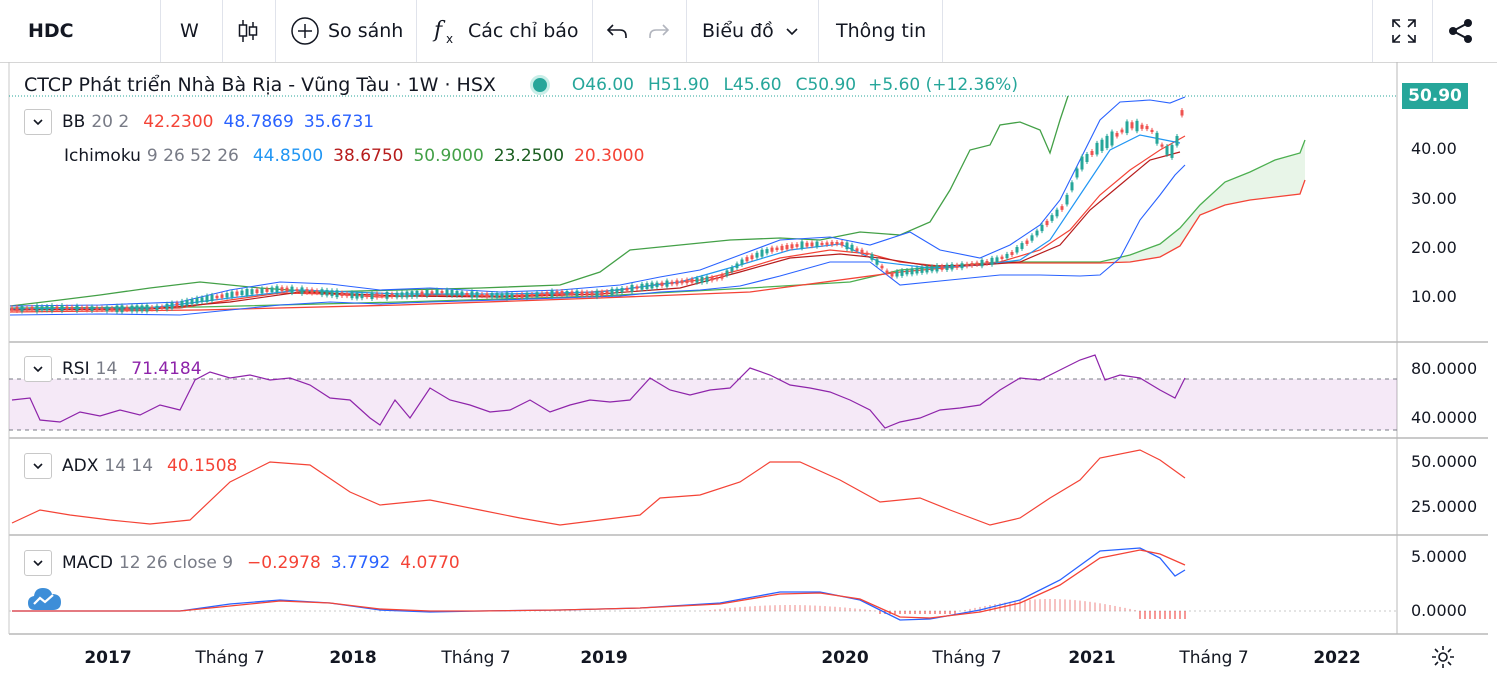 This screenshot has width=1497, height=678. I want to click on tradingview-logo, so click(45, 599).